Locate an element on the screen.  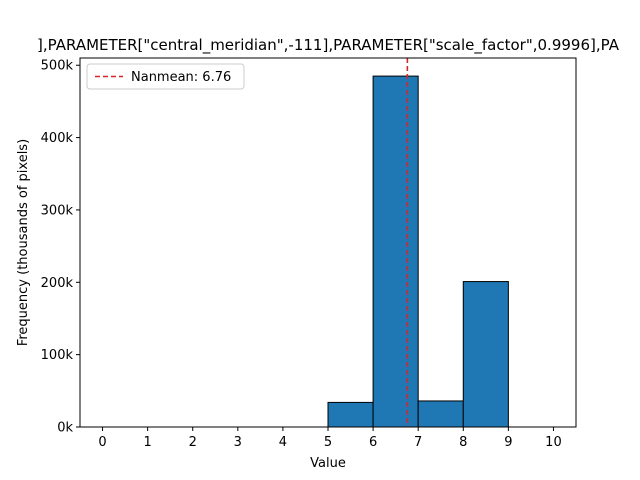
x-tick-label: 0 is located at coordinates (102, 442).